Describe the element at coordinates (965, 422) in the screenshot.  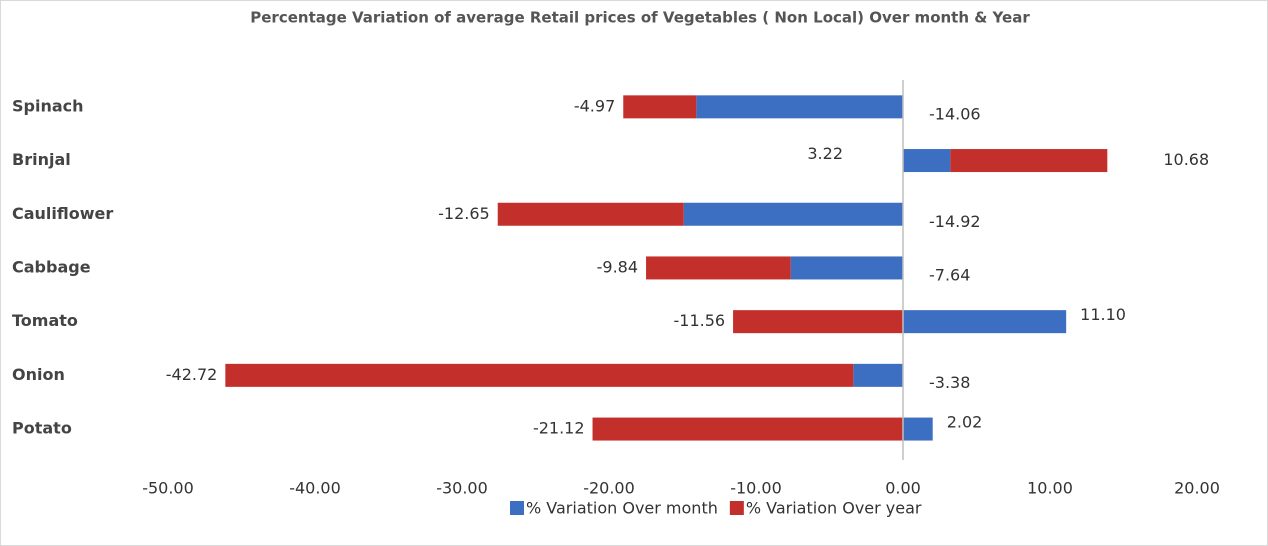
I see `data-label: 2.02` at that location.